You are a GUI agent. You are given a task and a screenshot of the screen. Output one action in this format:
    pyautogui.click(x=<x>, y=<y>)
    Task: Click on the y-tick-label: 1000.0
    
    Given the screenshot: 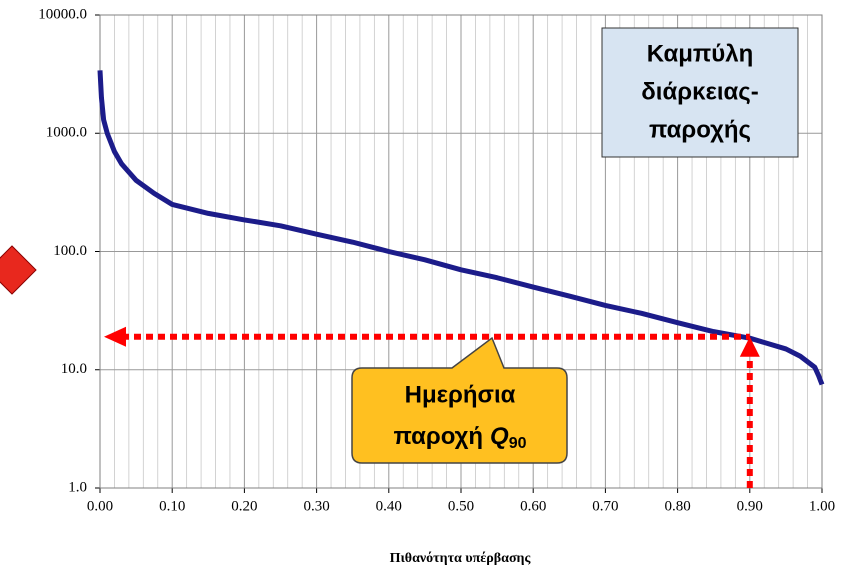 What is the action you would take?
    pyautogui.click(x=66, y=133)
    